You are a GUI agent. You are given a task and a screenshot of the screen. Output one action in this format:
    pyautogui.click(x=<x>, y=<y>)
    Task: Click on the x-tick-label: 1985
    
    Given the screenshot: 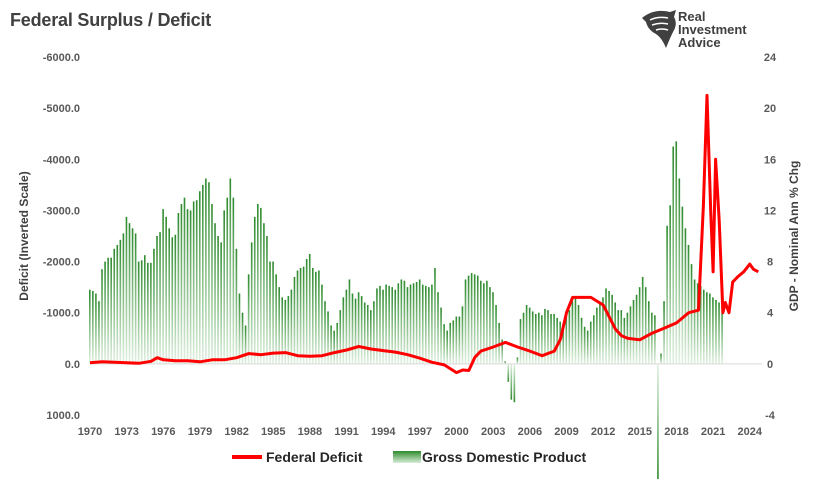 What is the action you would take?
    pyautogui.click(x=273, y=432)
    